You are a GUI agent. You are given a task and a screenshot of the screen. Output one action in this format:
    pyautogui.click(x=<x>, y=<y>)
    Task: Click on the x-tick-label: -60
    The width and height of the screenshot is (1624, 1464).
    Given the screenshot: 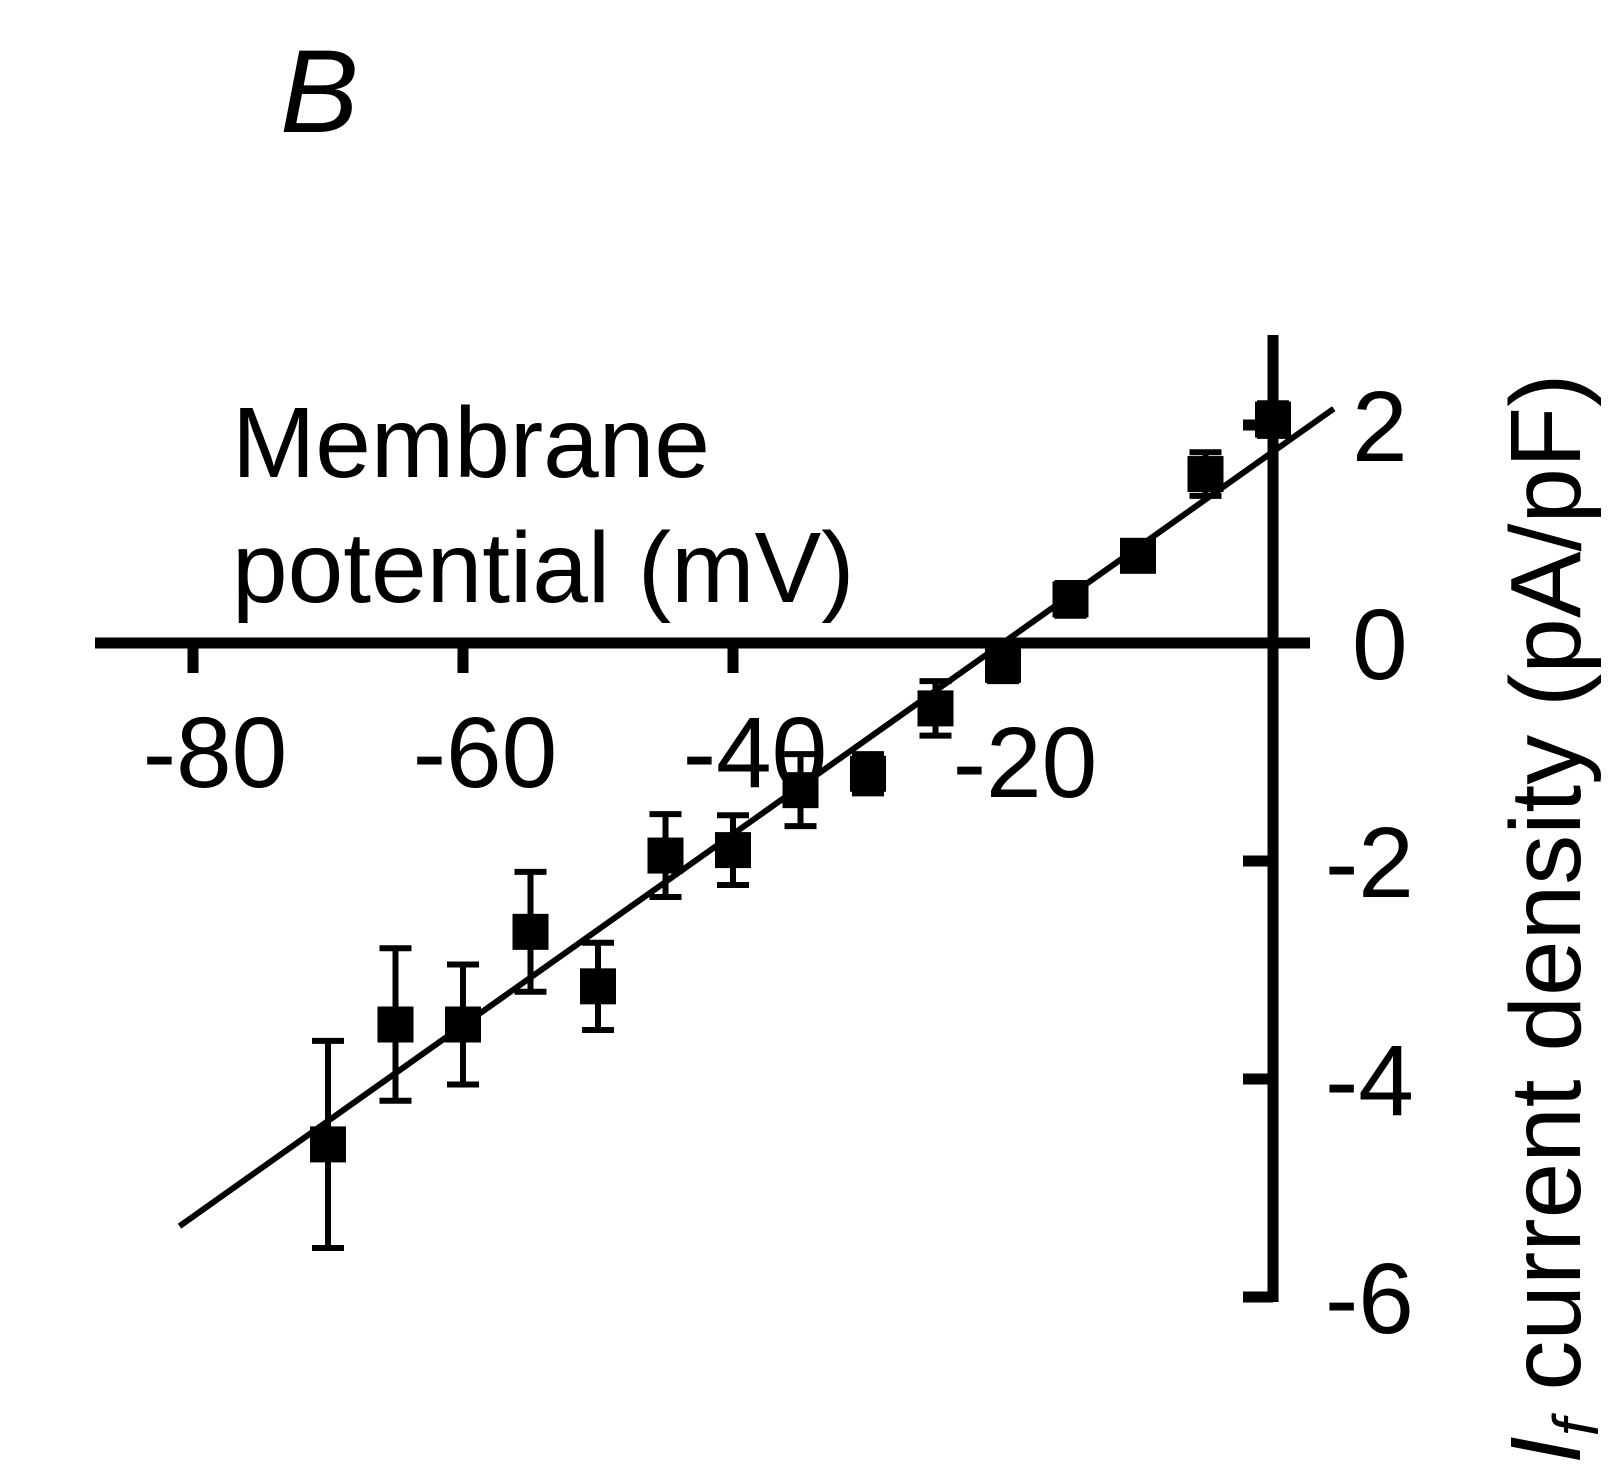 What is the action you would take?
    pyautogui.click(x=485, y=753)
    